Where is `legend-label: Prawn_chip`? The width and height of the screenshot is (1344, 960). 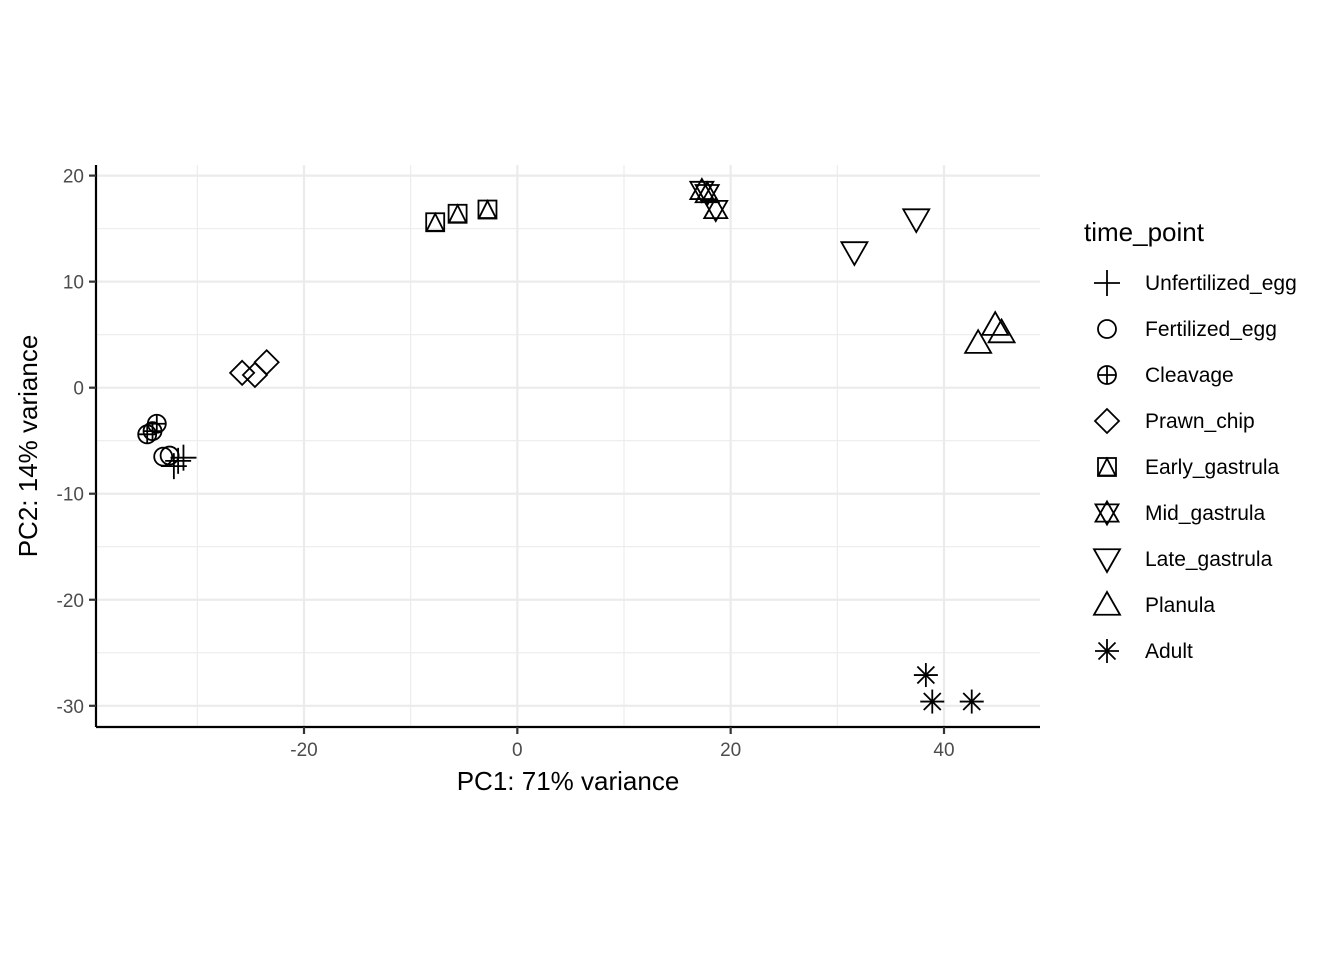 legend-label: Prawn_chip is located at coordinates (1200, 421).